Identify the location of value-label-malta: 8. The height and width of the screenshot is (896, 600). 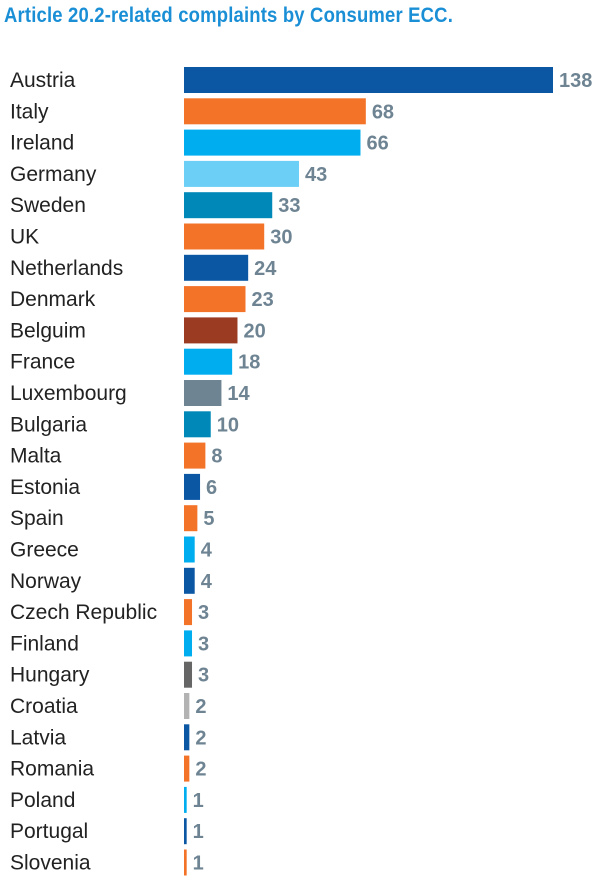
(216, 457).